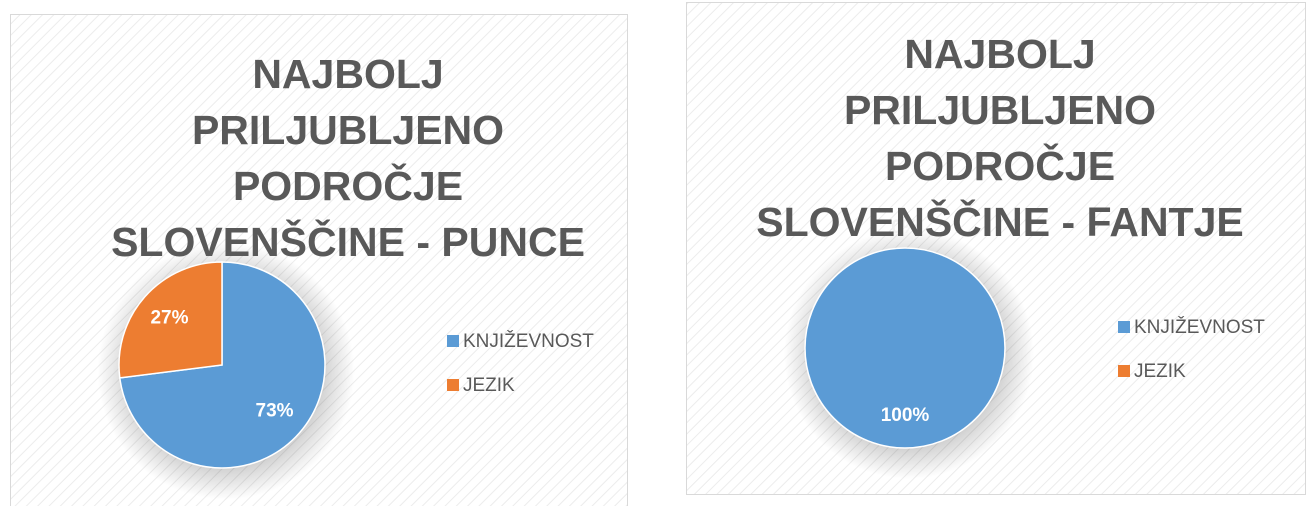 The height and width of the screenshot is (506, 1311). What do you see at coordinates (905, 415) in the screenshot?
I see `data-label: 100%` at bounding box center [905, 415].